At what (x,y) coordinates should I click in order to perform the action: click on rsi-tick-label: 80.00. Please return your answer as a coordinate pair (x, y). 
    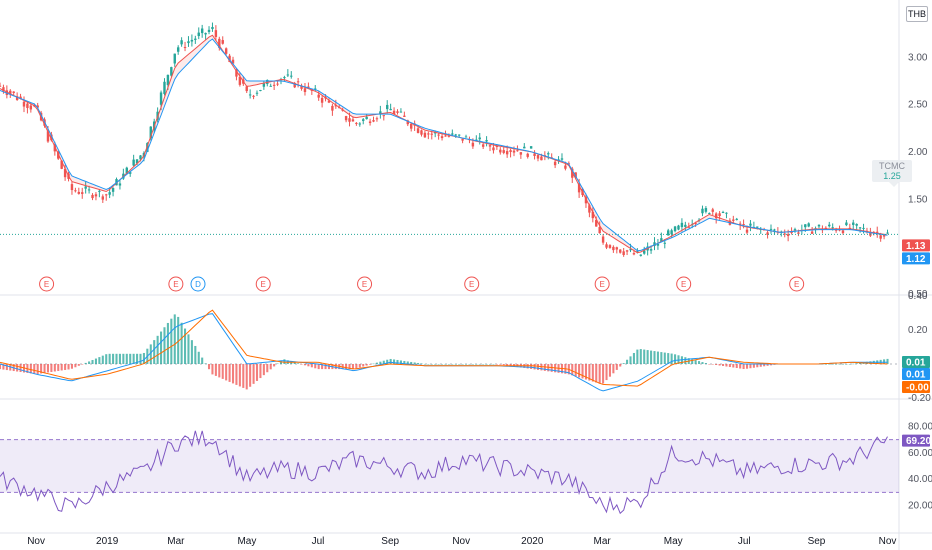
    Looking at the image, I should click on (920, 426).